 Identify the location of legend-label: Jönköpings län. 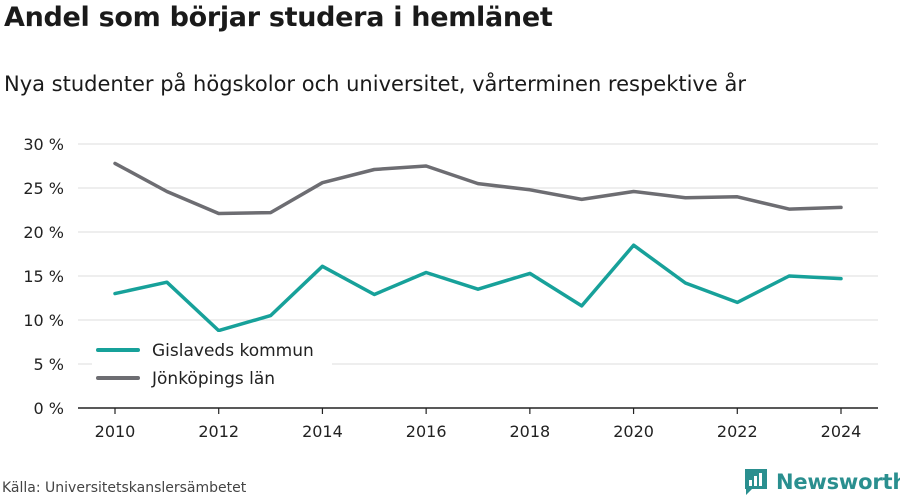
(213, 379).